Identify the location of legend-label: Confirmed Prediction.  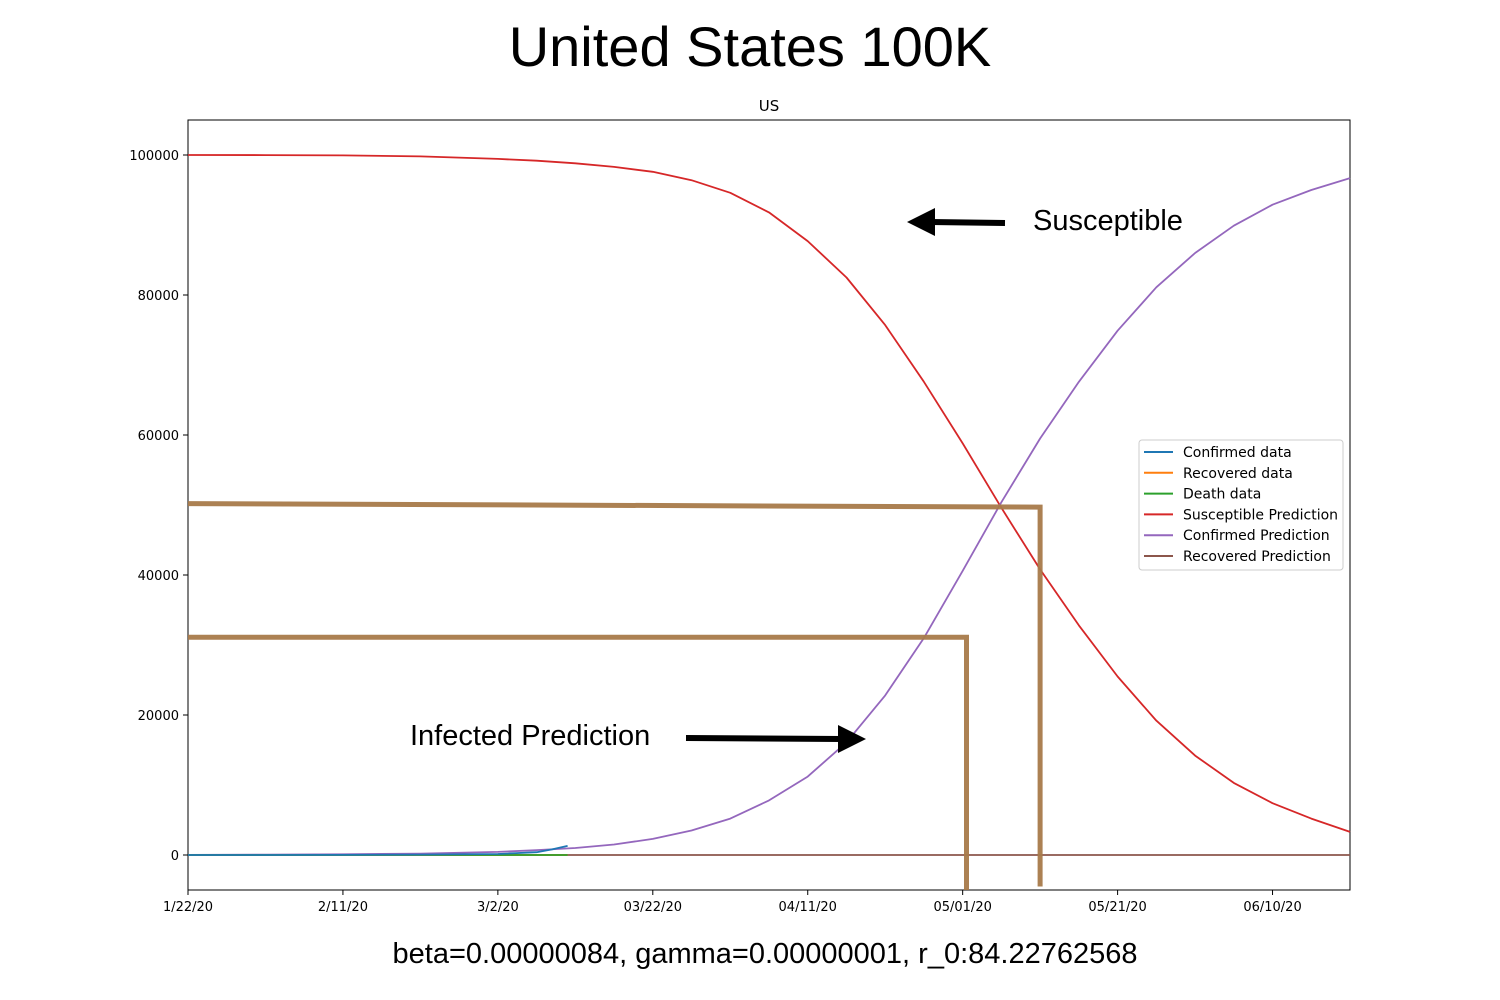
(1256, 536).